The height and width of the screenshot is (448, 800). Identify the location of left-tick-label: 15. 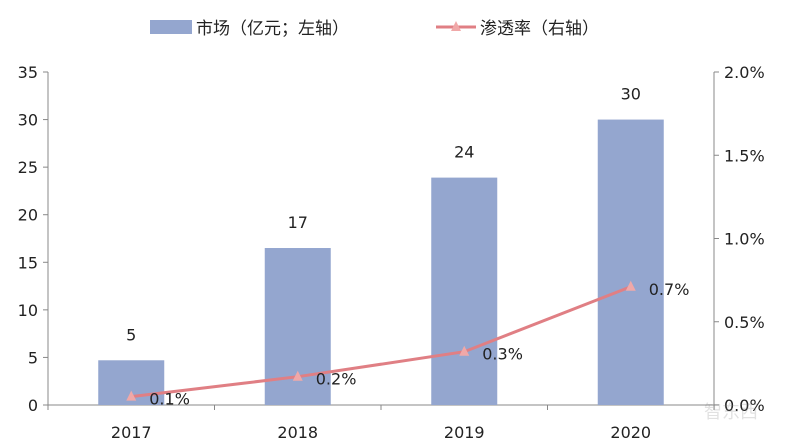
(28, 262).